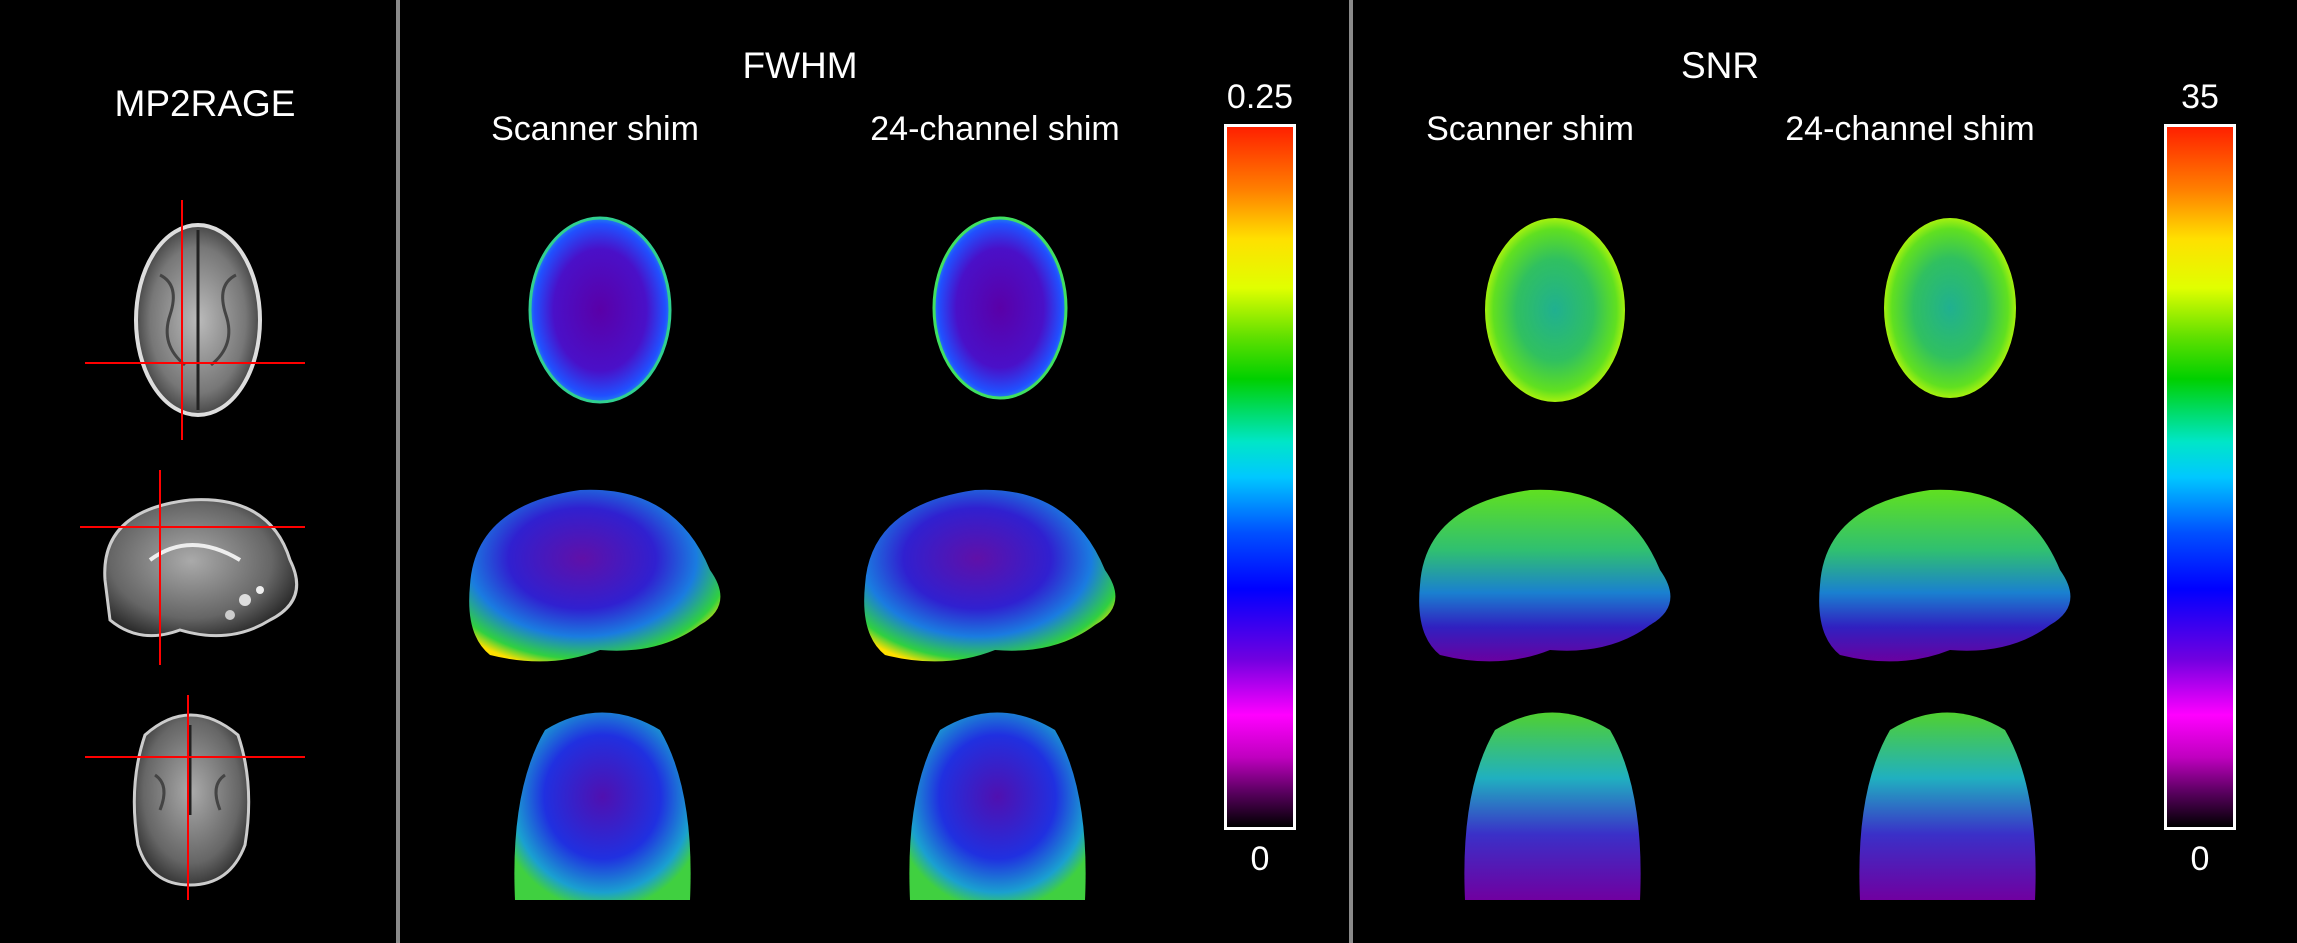 Image resolution: width=2297 pixels, height=943 pixels. What do you see at coordinates (1555, 310) in the screenshot?
I see `snr-scanner-axial-map` at bounding box center [1555, 310].